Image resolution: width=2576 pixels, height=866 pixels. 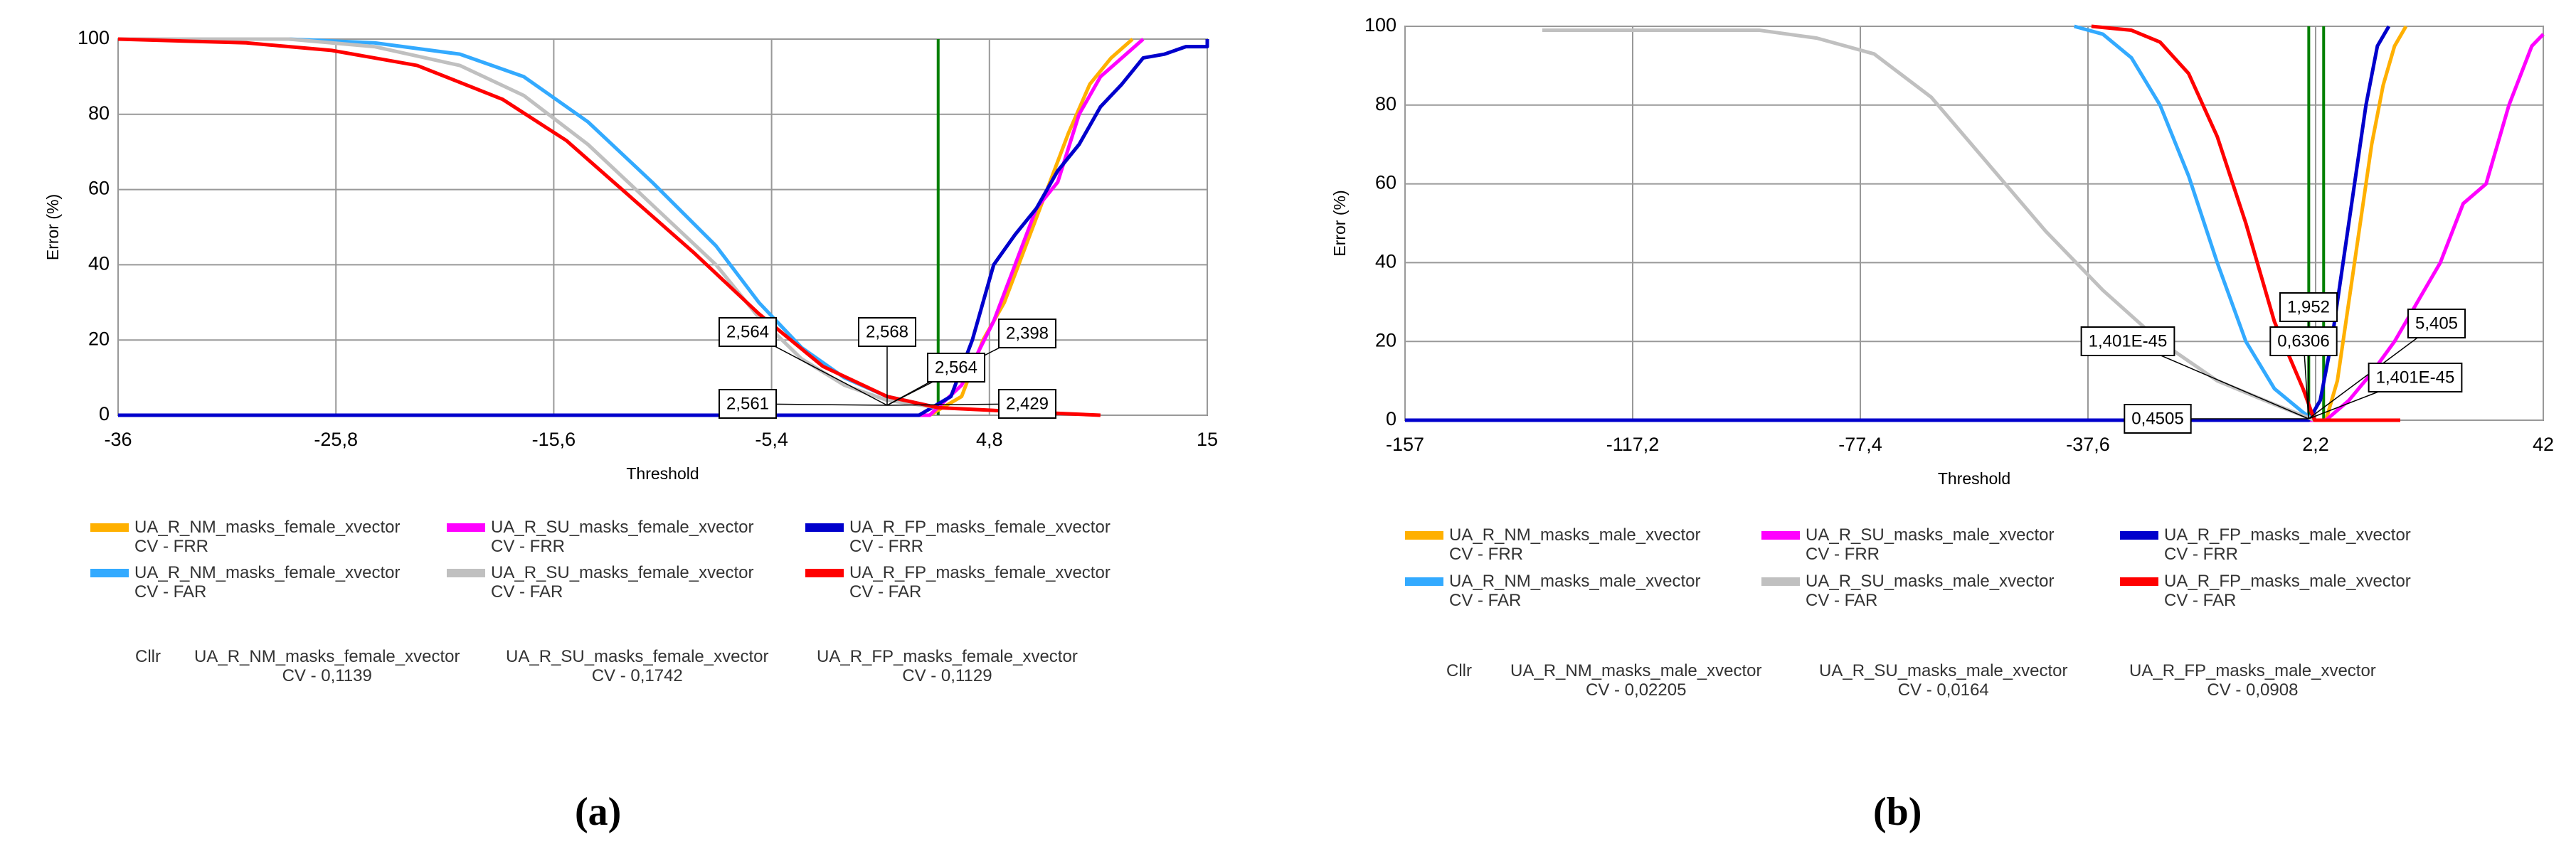 I want to click on legend-label: UA_R_FP_masks_female_xvector CV - FAR, so click(x=980, y=582).